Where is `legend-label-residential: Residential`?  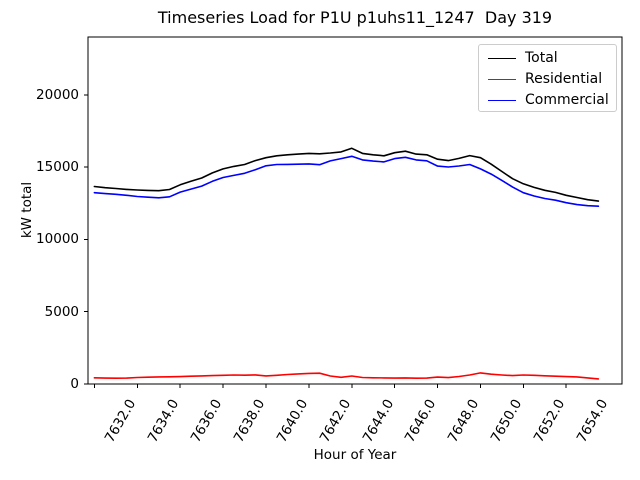
legend-label-residential: Residential is located at coordinates (564, 79).